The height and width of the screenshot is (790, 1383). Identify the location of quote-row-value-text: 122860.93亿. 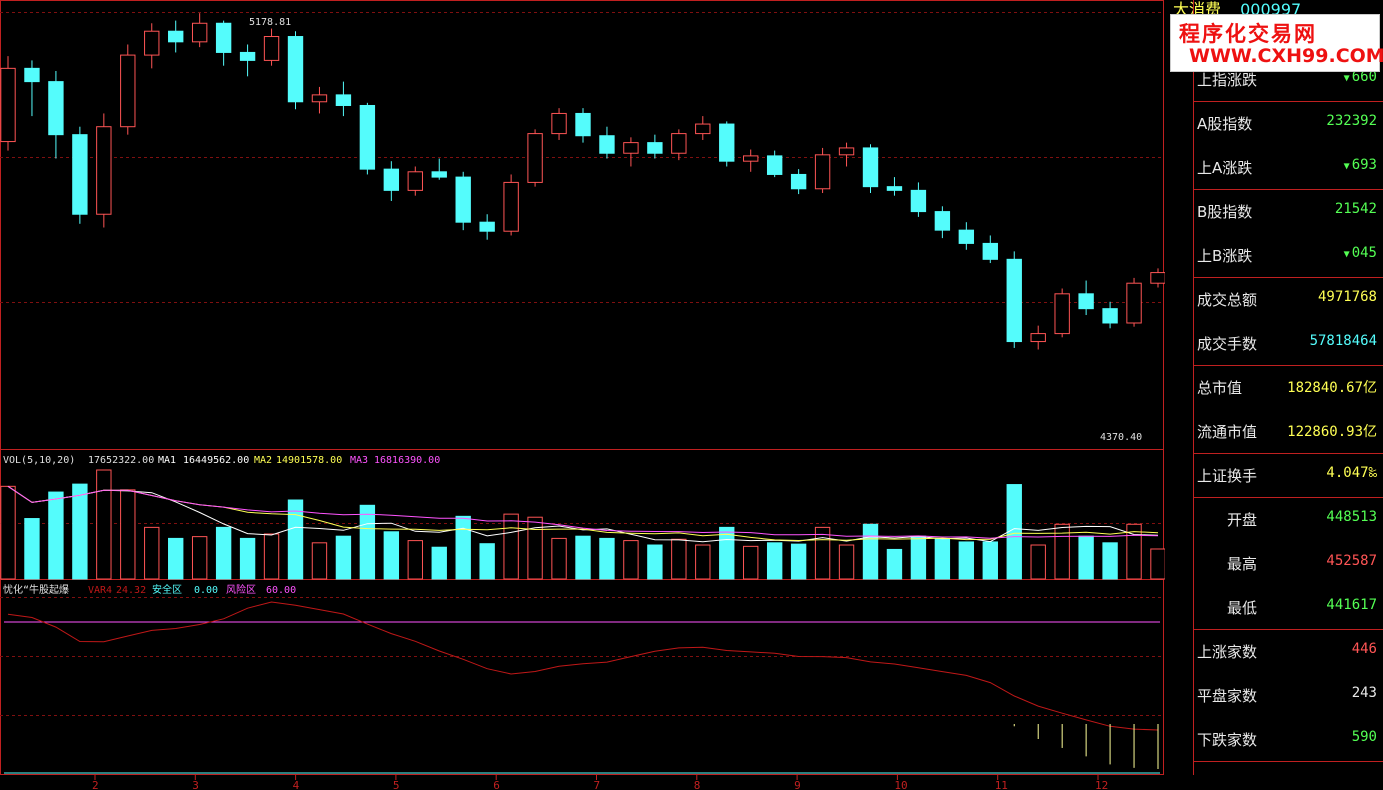
(1332, 432).